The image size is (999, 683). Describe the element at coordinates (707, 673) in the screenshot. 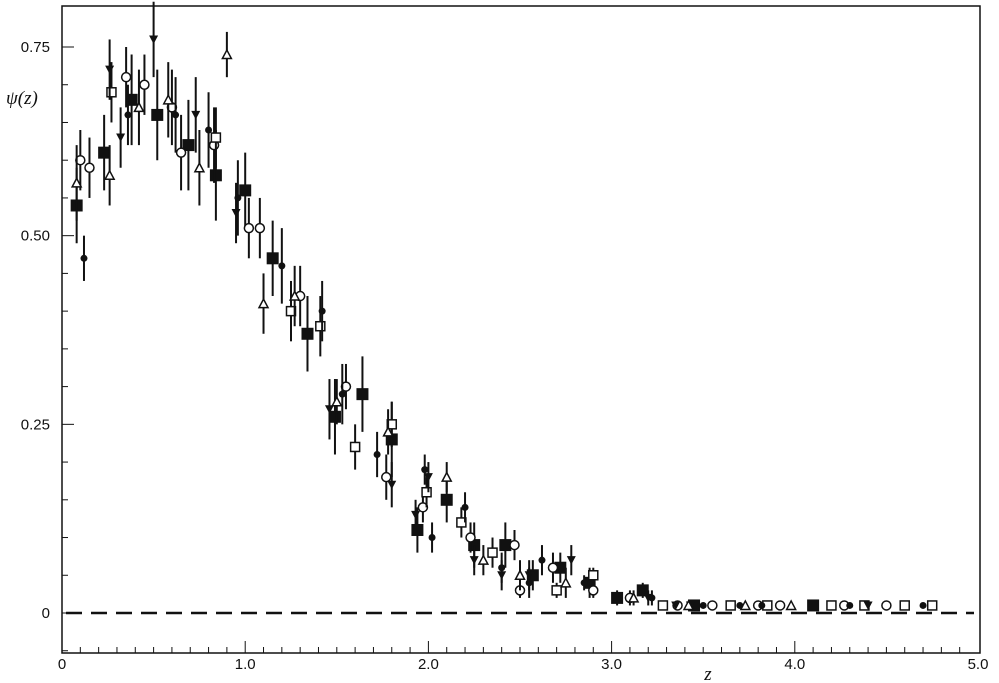

I see `x-axis-label: z` at that location.